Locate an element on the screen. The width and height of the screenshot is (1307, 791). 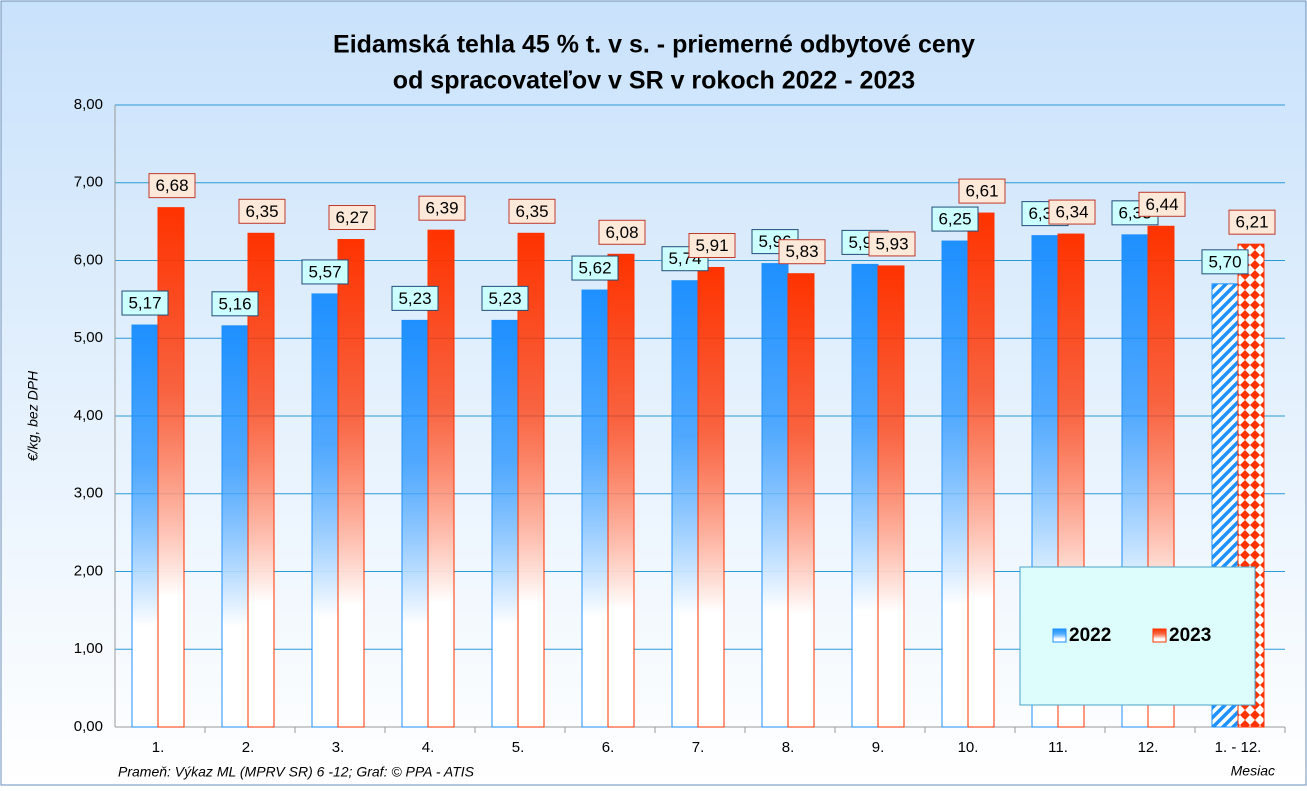
data-label: 5,70 is located at coordinates (1224, 261).